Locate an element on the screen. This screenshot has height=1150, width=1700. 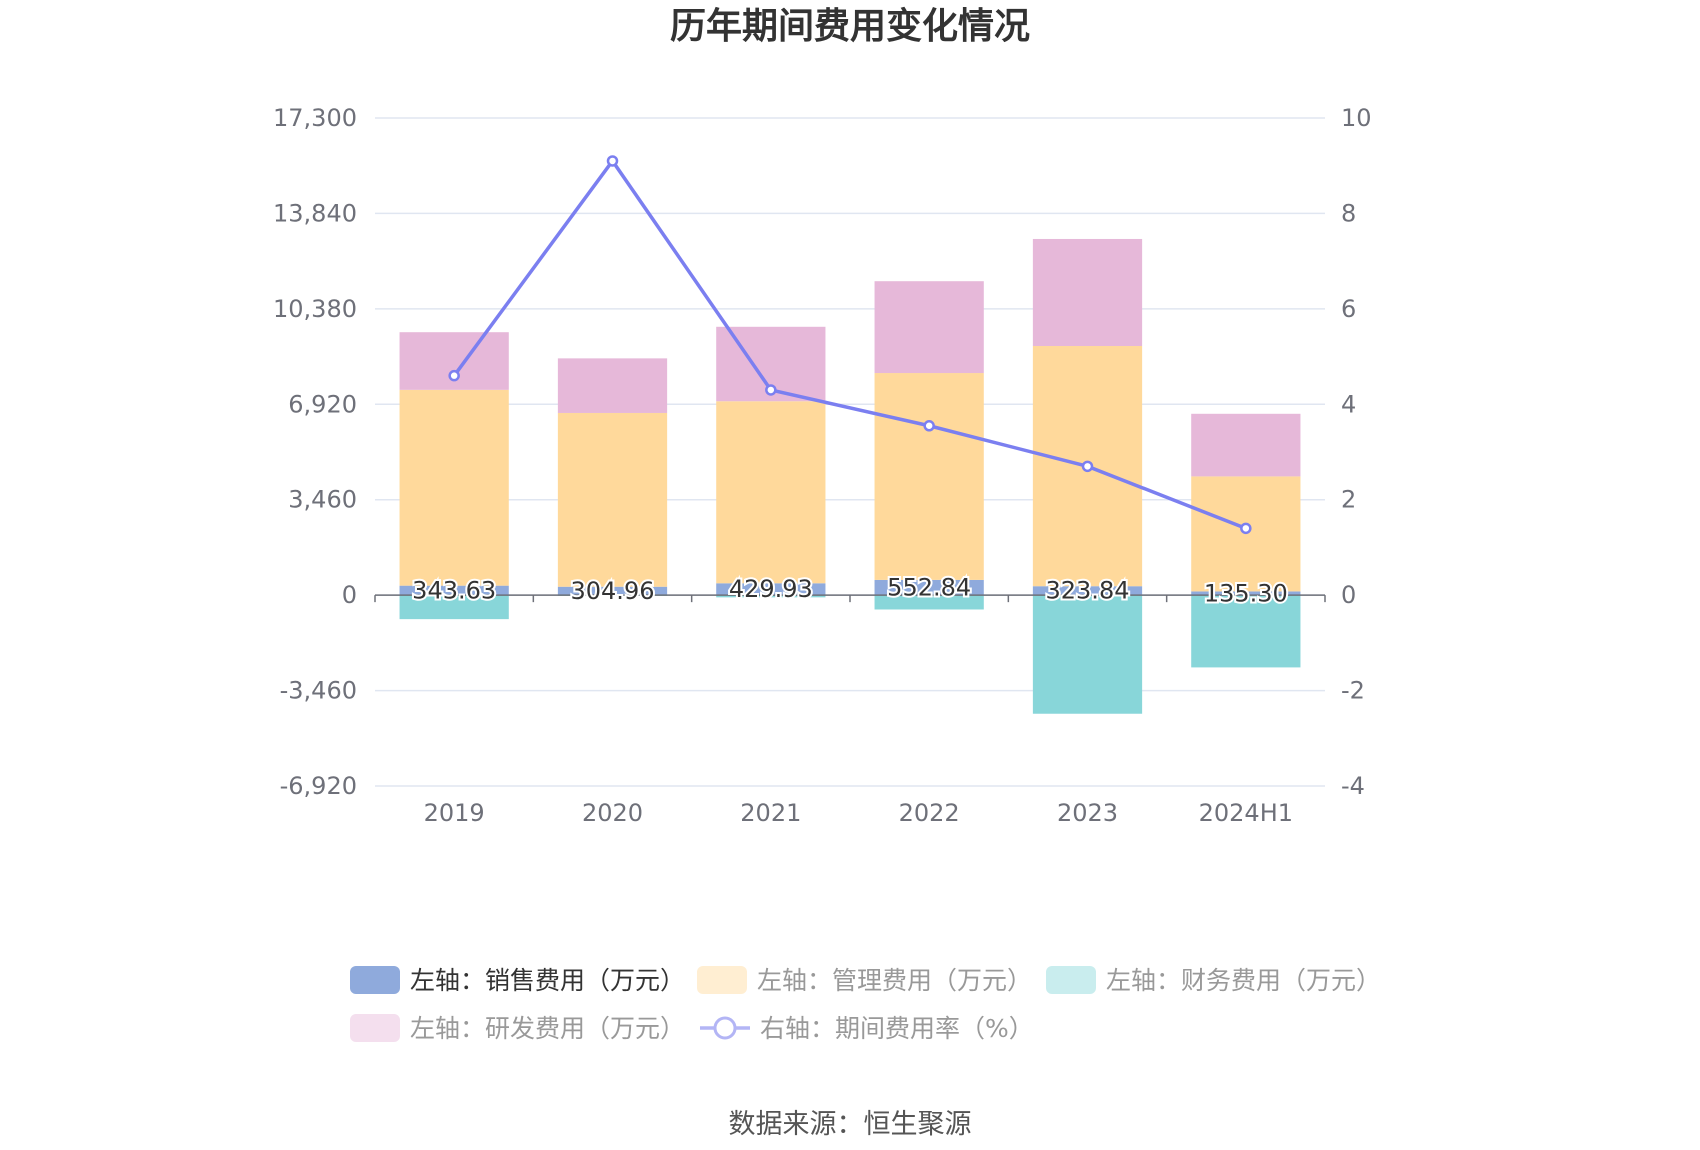
left-tick-label: 10,380 is located at coordinates (315, 309).